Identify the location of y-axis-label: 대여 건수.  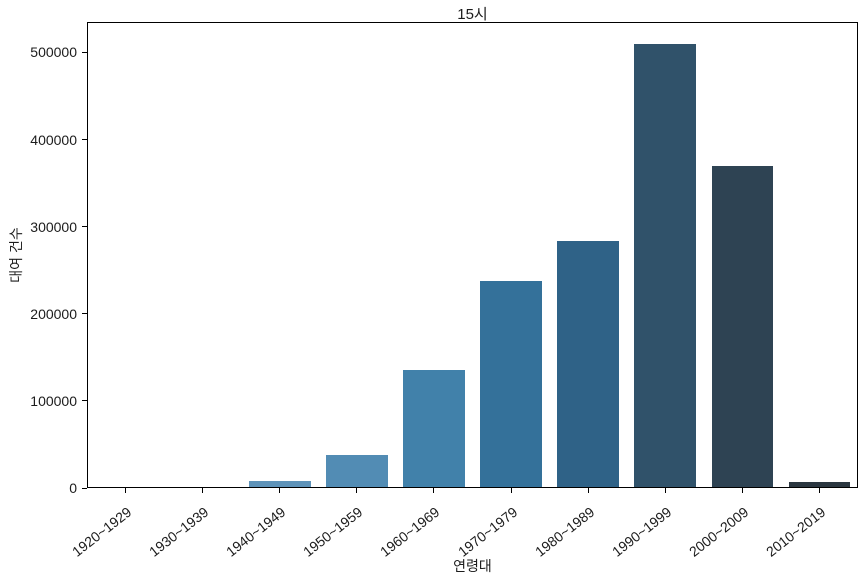
(16, 255).